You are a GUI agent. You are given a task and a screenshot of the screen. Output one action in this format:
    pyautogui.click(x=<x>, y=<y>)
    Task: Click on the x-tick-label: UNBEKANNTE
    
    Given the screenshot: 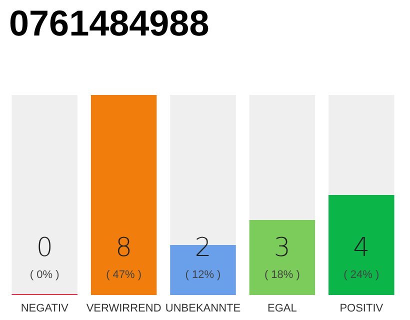 What is the action you would take?
    pyautogui.click(x=203, y=308)
    